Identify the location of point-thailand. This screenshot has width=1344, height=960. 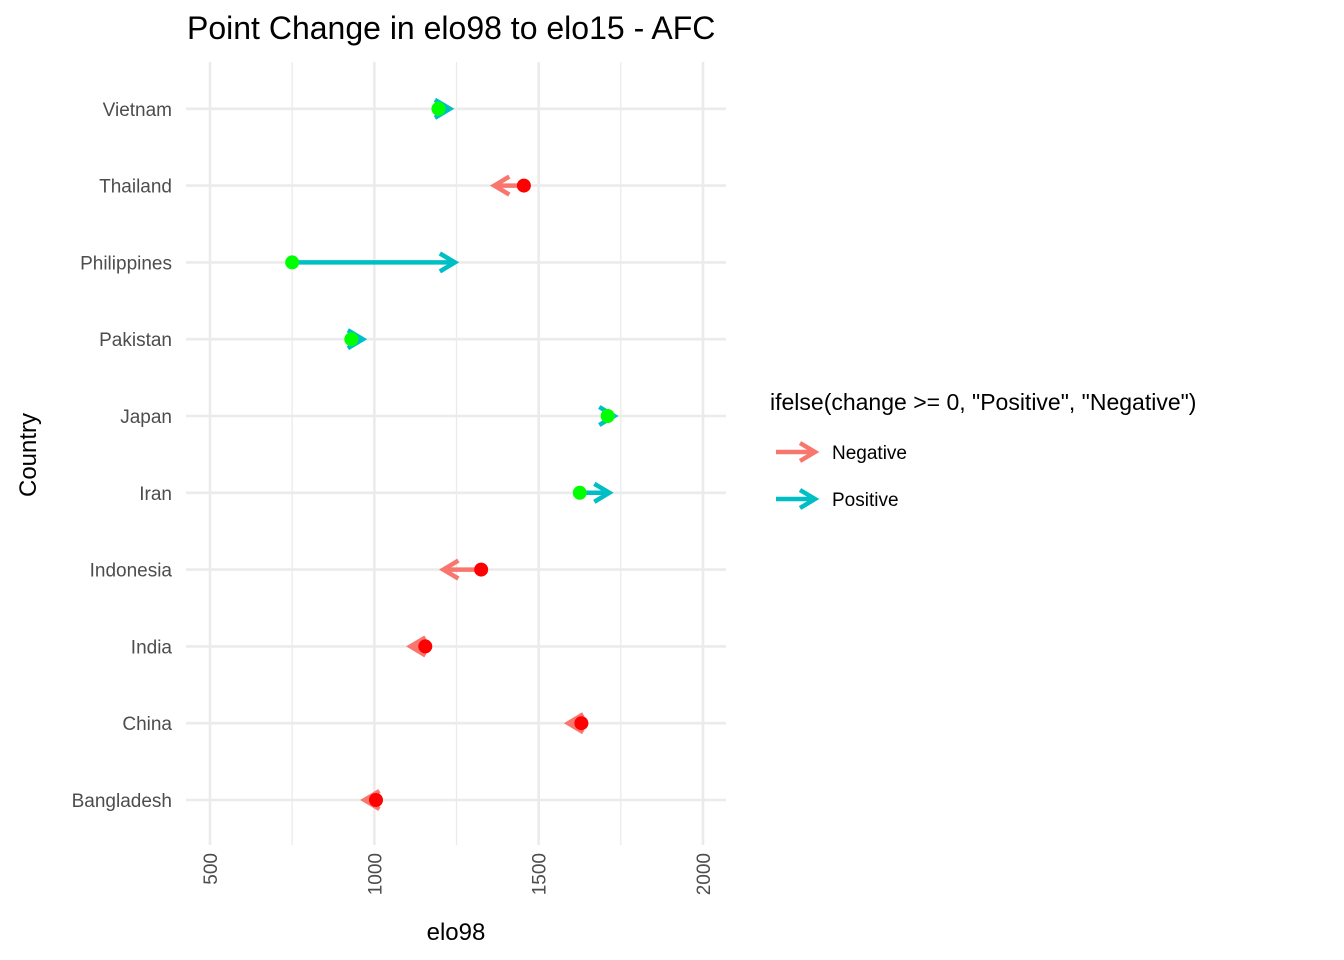
(523, 185).